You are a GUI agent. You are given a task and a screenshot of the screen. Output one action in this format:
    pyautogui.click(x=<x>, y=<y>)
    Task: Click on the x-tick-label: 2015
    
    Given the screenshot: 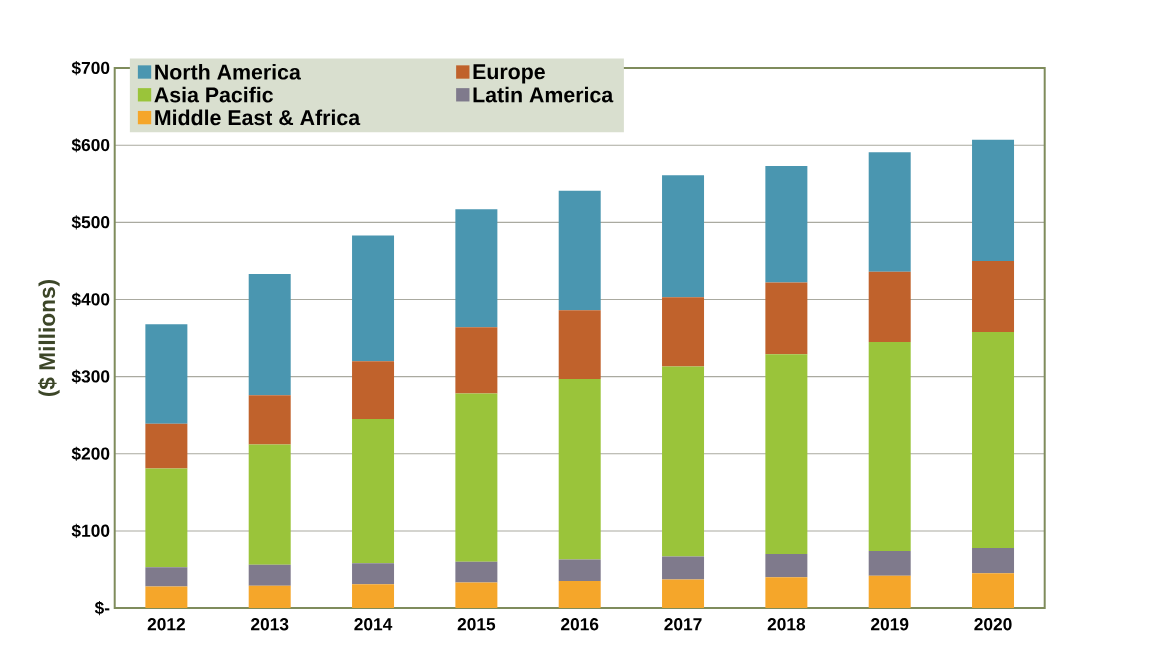 What is the action you would take?
    pyautogui.click(x=476, y=624)
    